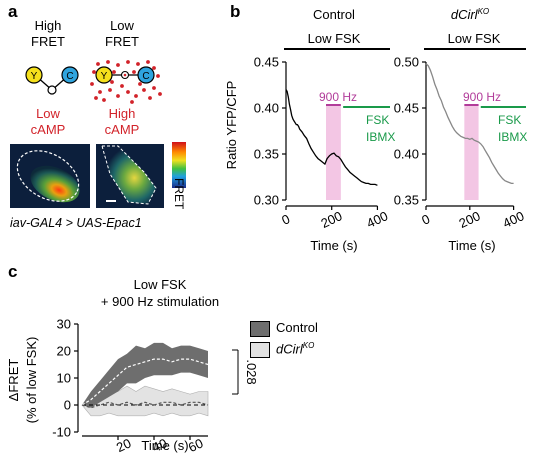 The width and height of the screenshot is (538, 455). I want to click on y-tick-label: 0, so click(67, 405).